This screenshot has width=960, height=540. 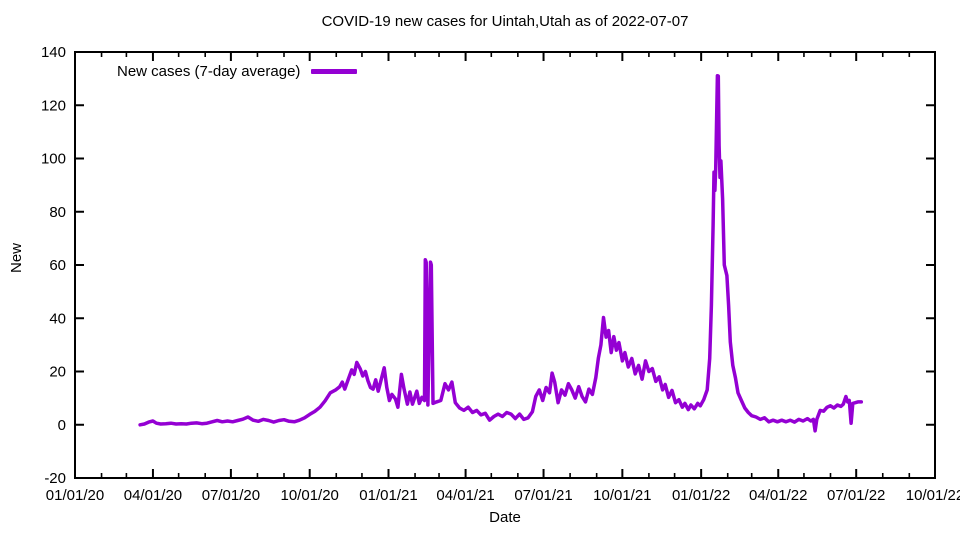 What do you see at coordinates (16, 258) in the screenshot?
I see `y-axis-title: New` at bounding box center [16, 258].